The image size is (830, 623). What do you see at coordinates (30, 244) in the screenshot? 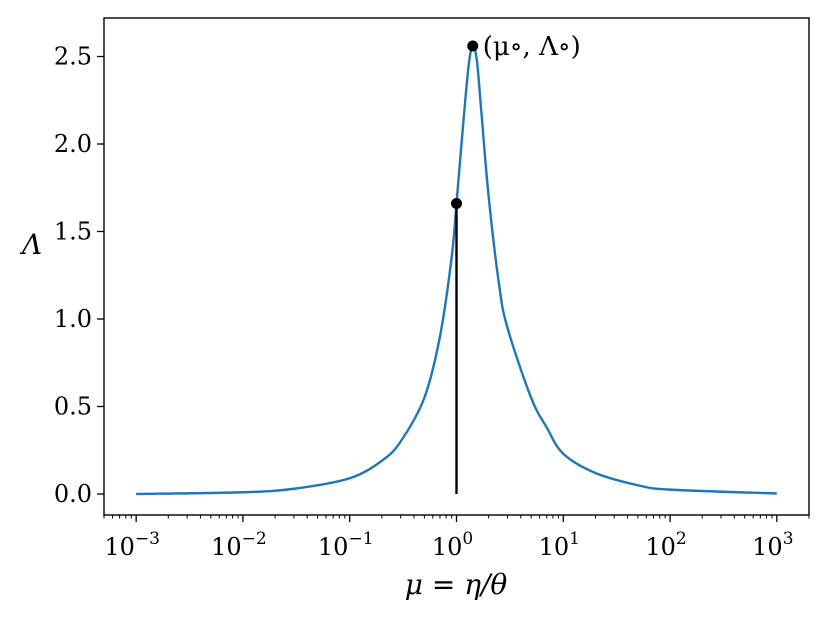
I see `y-axis-label: Λ` at bounding box center [30, 244].